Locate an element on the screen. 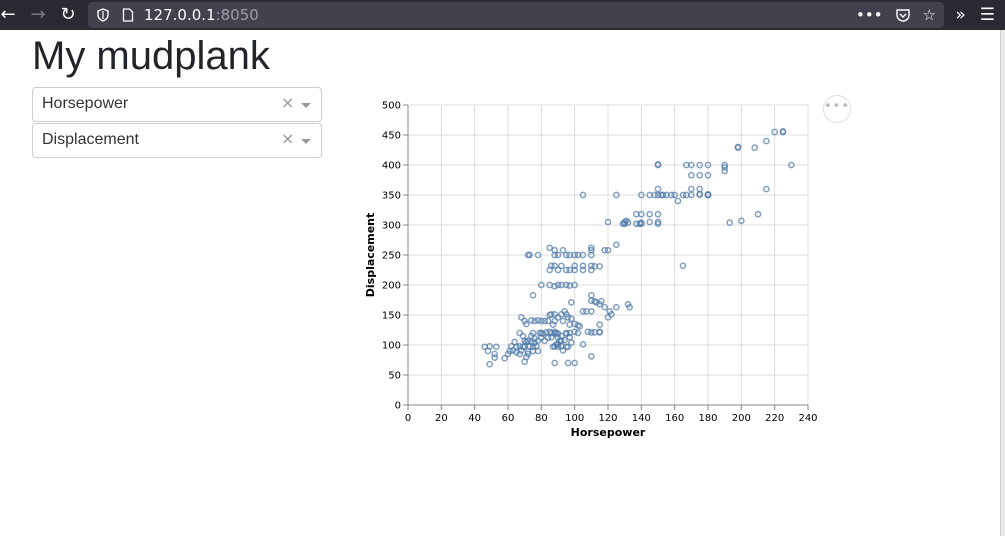  x-tick-label: 240 is located at coordinates (807, 418).